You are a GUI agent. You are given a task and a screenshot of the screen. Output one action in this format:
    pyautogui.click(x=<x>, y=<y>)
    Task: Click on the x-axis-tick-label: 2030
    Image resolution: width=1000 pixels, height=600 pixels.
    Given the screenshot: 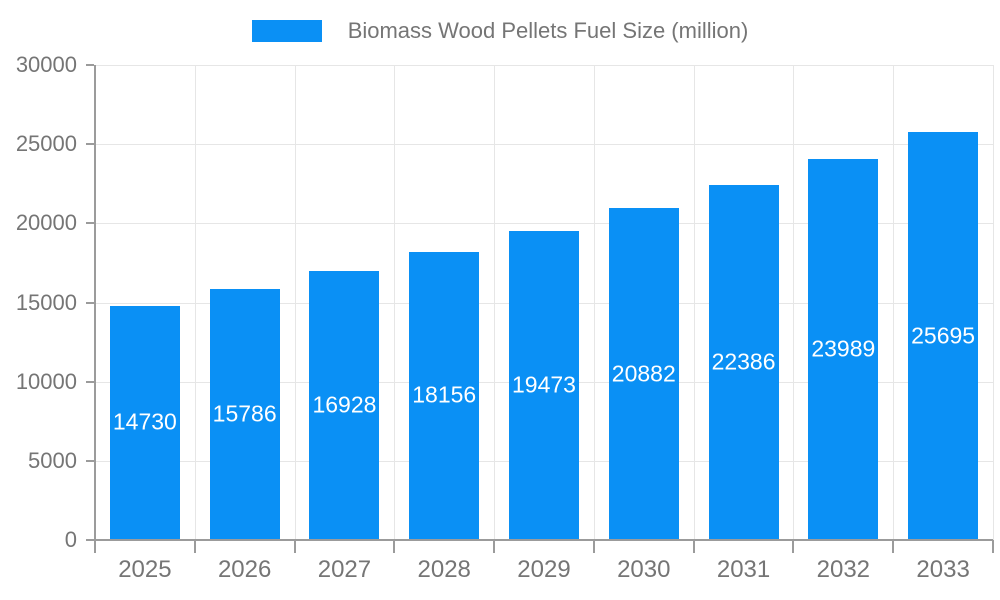 What is the action you would take?
    pyautogui.click(x=644, y=569)
    